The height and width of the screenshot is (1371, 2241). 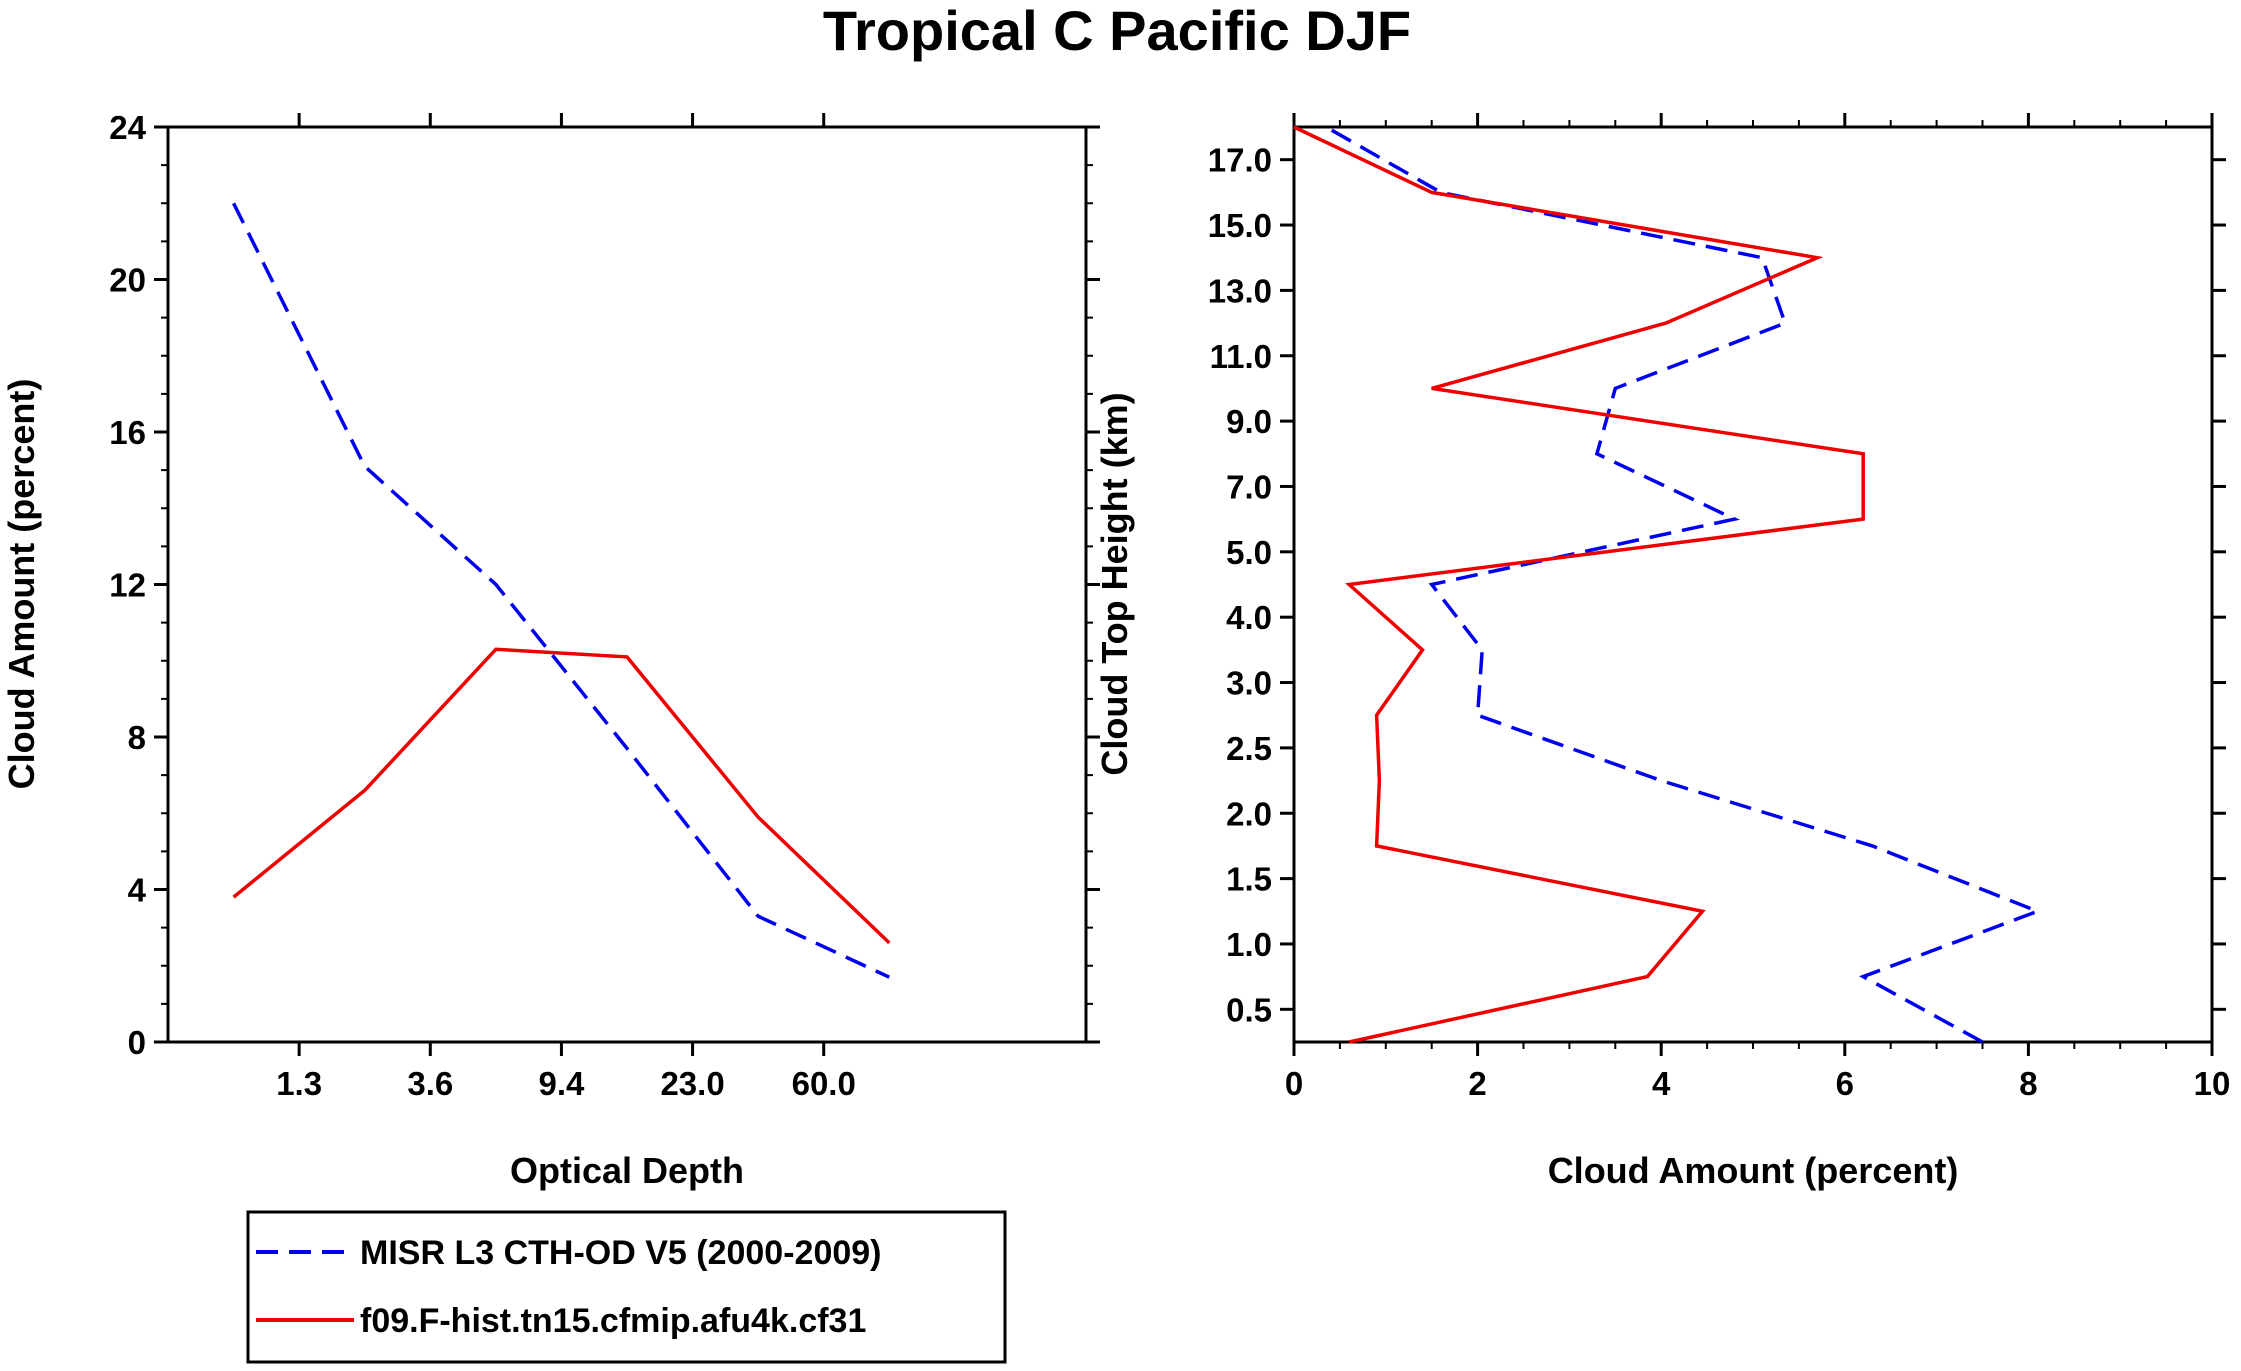 I want to click on right-x-tick-label: 0, so click(x=1294, y=1083).